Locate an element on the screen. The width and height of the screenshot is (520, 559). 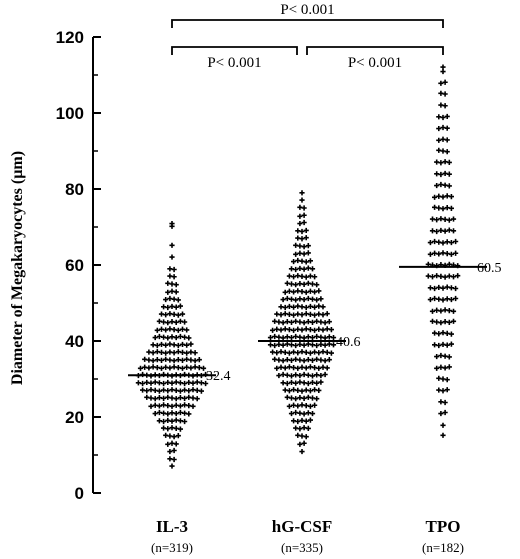
category-labels: IL-3 (n=319) hG-CSF (n=335) TPO (n=182) is located at coordinates (307, 536).